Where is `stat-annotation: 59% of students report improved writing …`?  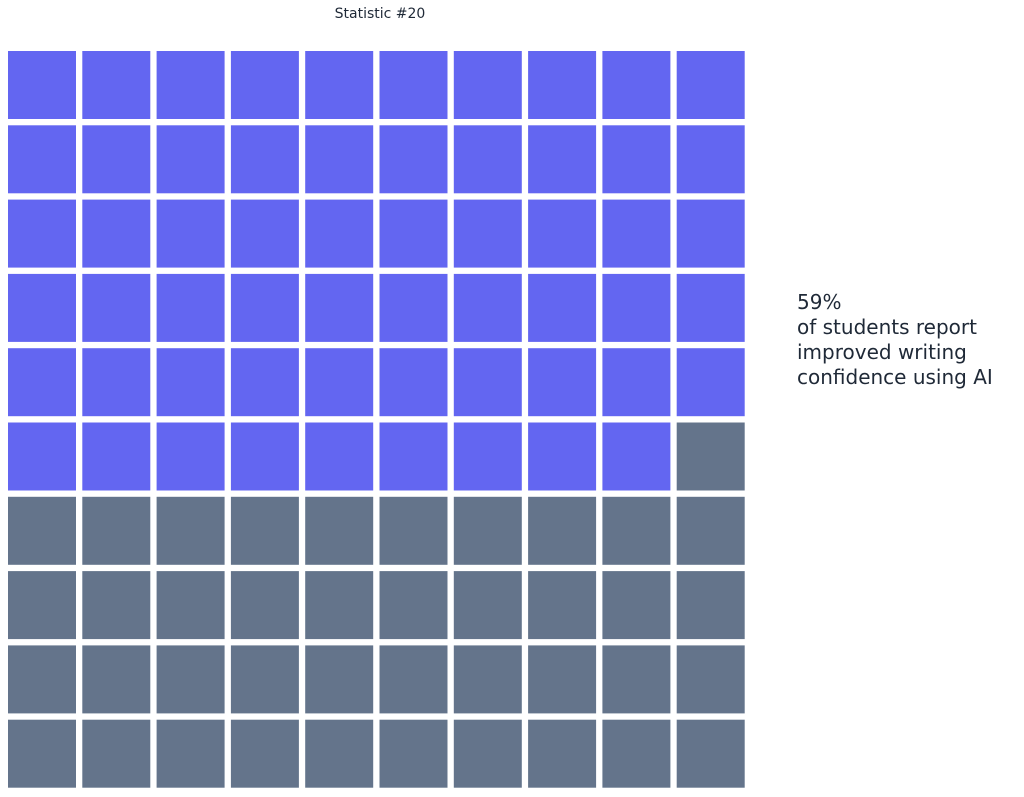 stat-annotation: 59% of students report improved writing … is located at coordinates (895, 340).